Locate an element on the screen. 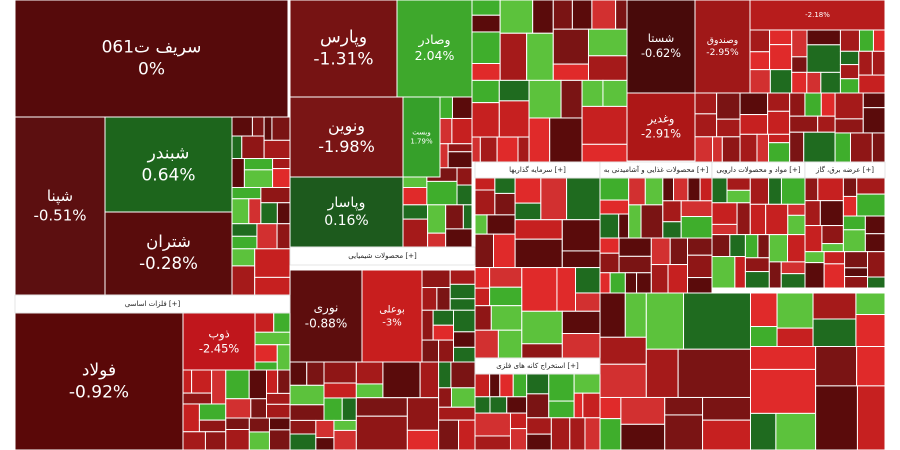 The width and height of the screenshot is (900, 450). section-title: مواد و محصولات دارویی [+] is located at coordinates (758, 170).